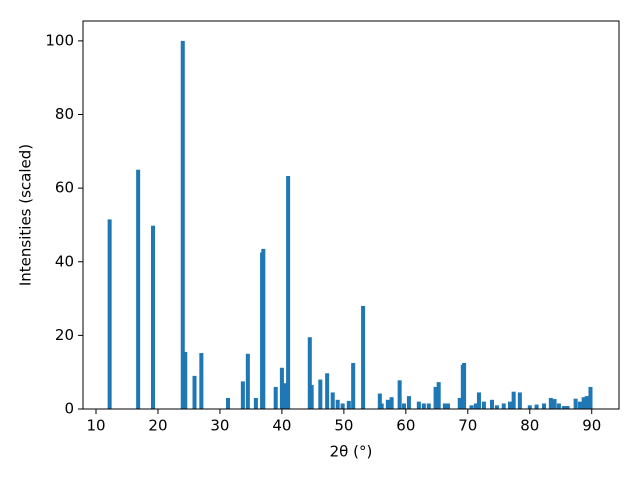  What do you see at coordinates (405, 426) in the screenshot?
I see `x-tick-label: 60` at bounding box center [405, 426].